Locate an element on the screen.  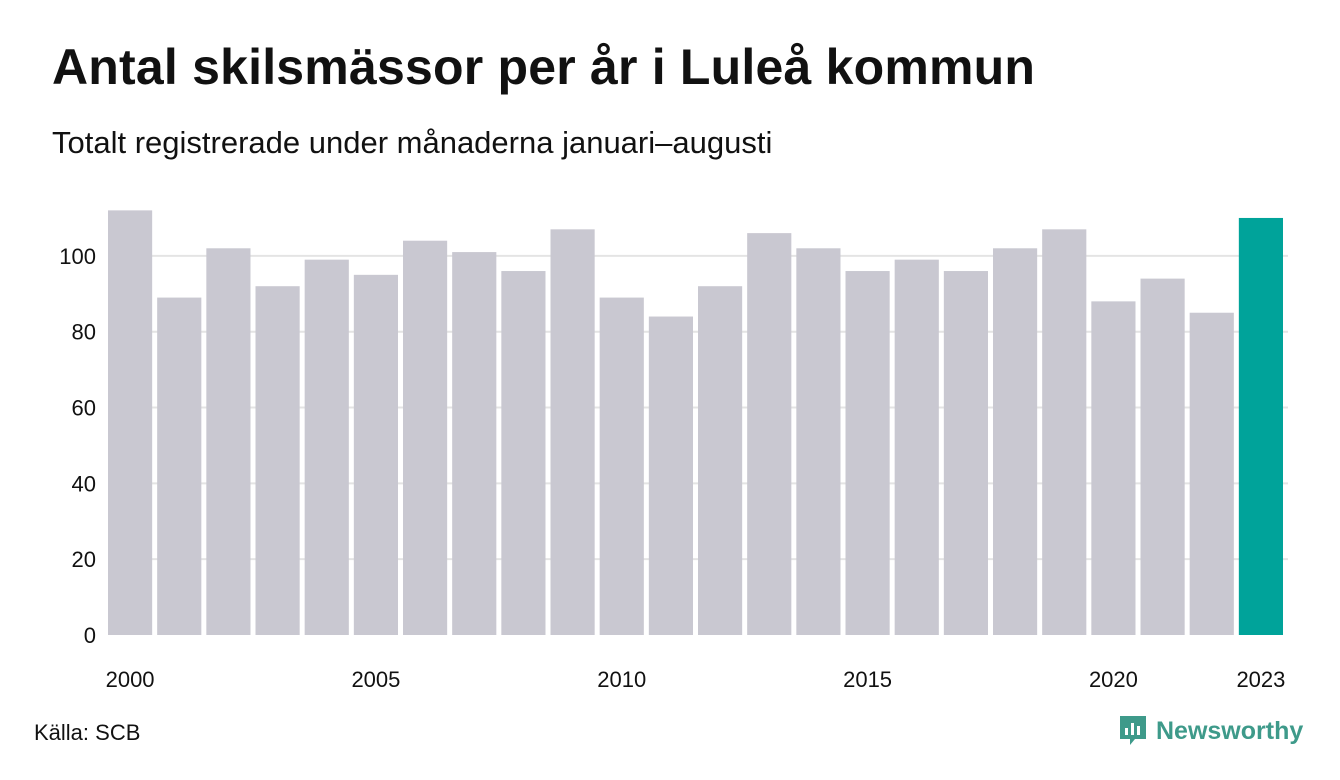
bar-2001 is located at coordinates (179, 466).